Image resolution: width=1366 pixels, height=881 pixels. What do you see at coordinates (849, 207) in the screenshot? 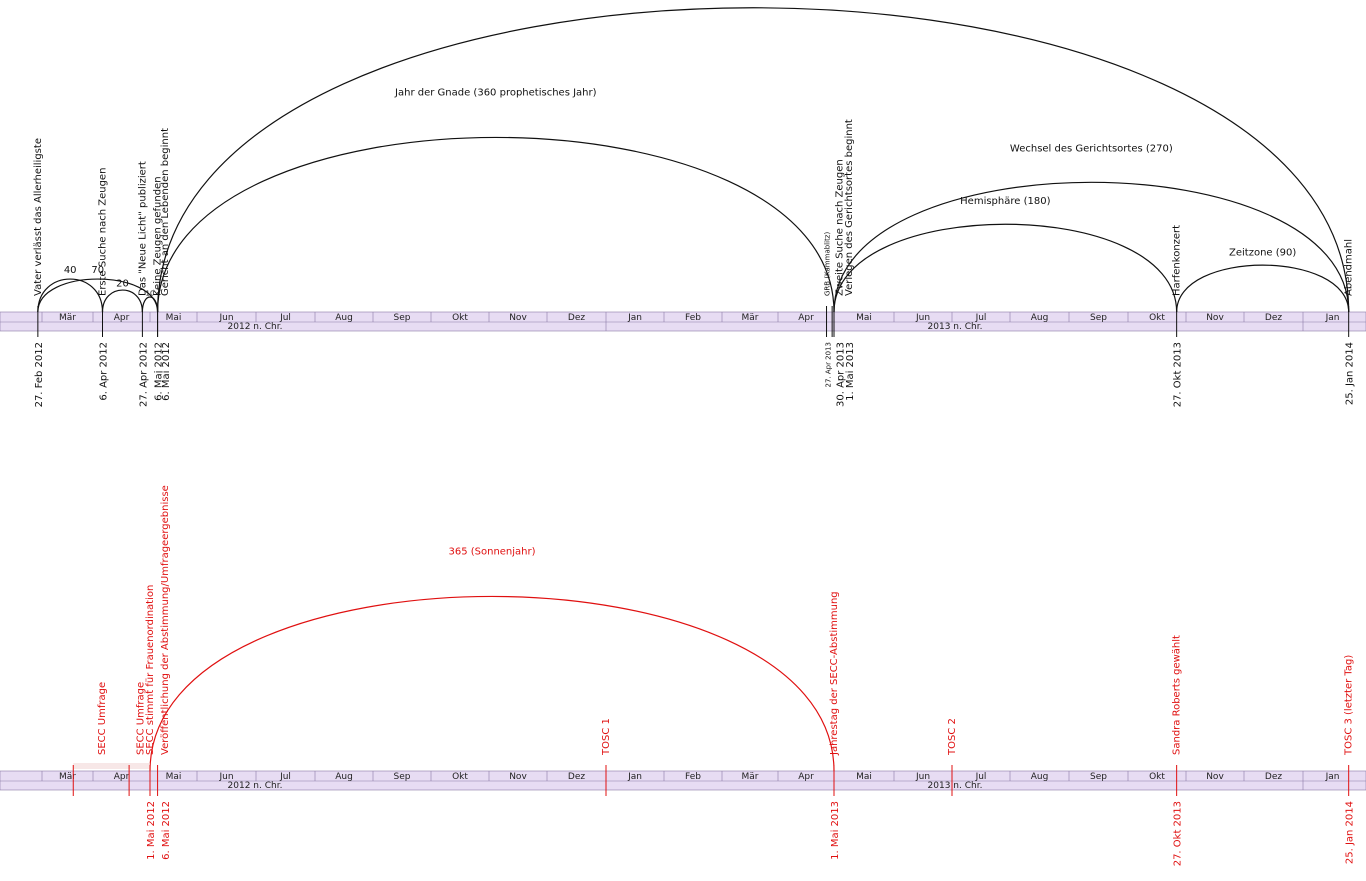
I see `event-label: Verlegen des Gerichtsortes beginnt` at bounding box center [849, 207].